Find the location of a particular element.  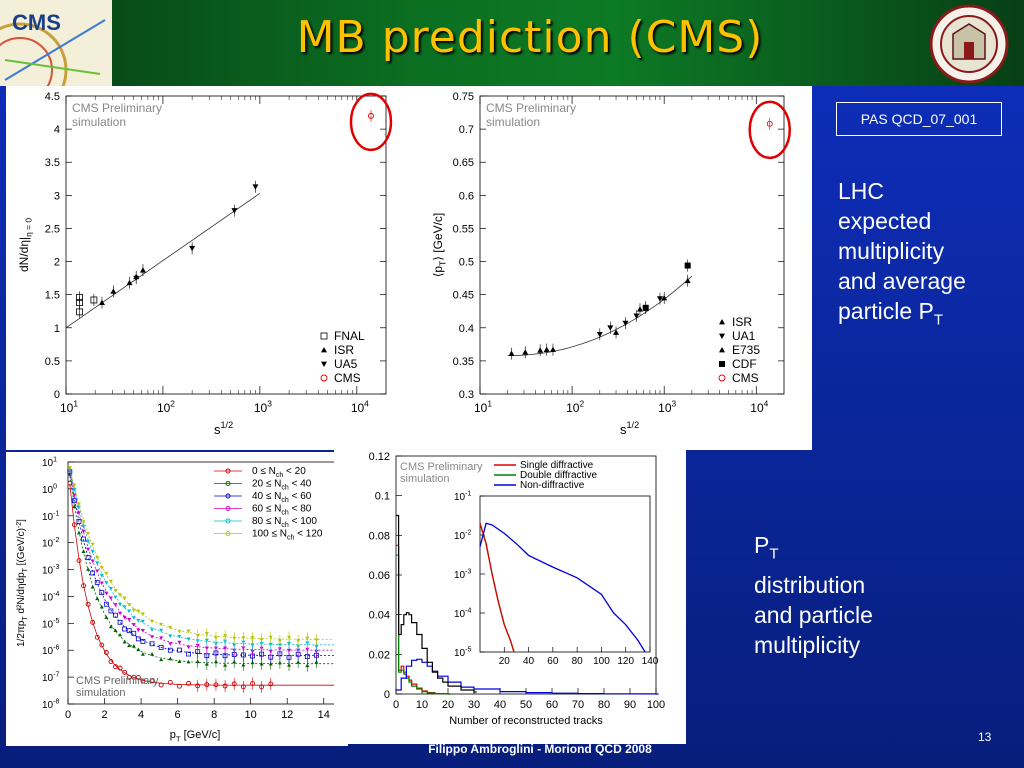

y-tick-label: 0.35 is located at coordinates (463, 362).